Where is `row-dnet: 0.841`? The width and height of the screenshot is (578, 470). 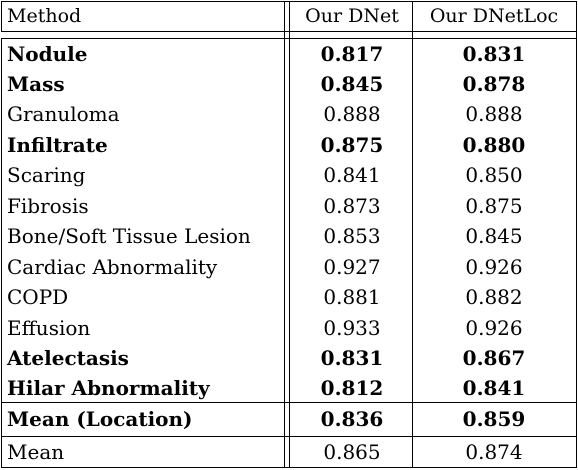
row-dnet: 0.841 is located at coordinates (352, 175).